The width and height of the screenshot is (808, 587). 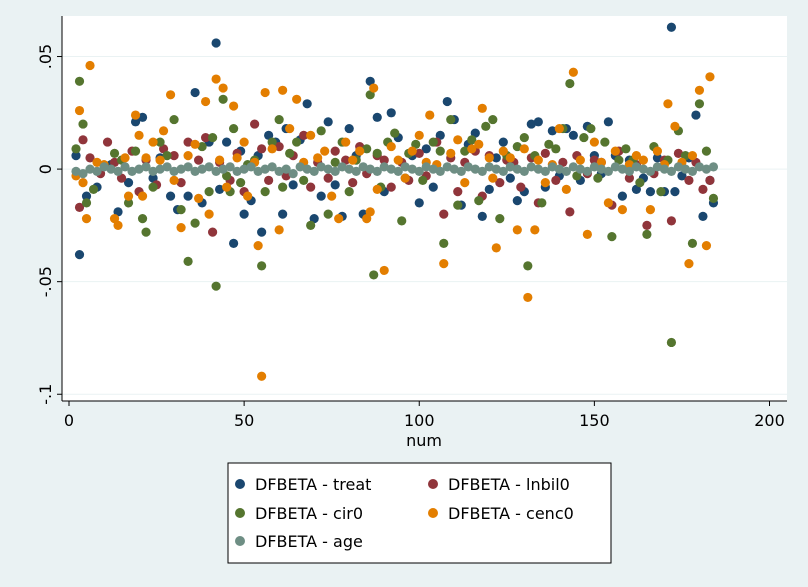 What do you see at coordinates (313, 484) in the screenshot?
I see `legend-label-treat: DFBETA - treat` at bounding box center [313, 484].